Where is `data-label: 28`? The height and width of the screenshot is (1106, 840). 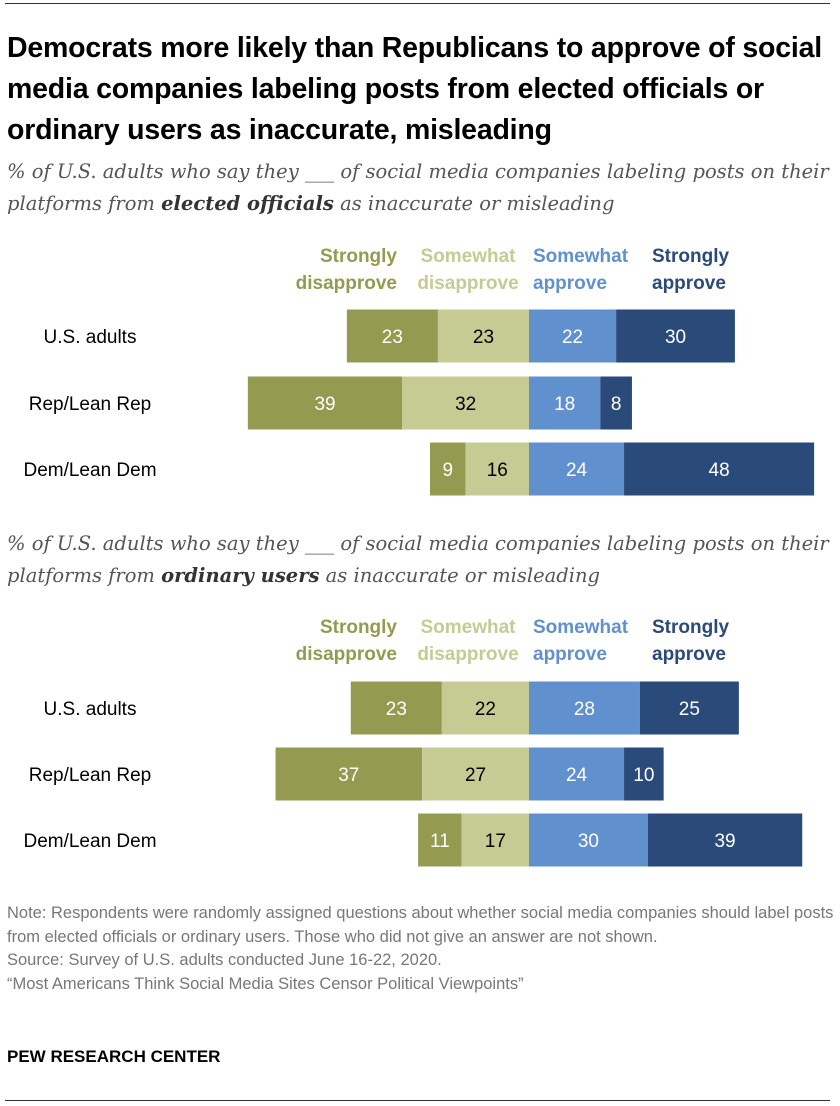 data-label: 28 is located at coordinates (584, 709).